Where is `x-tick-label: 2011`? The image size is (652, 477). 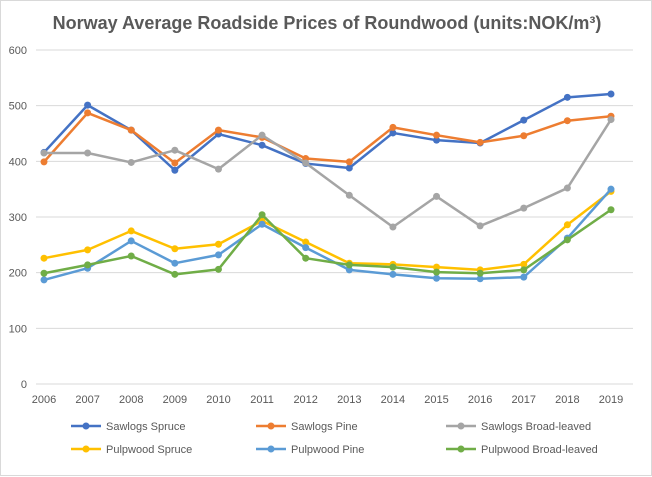
x-tick-label: 2011 is located at coordinates (262, 400).